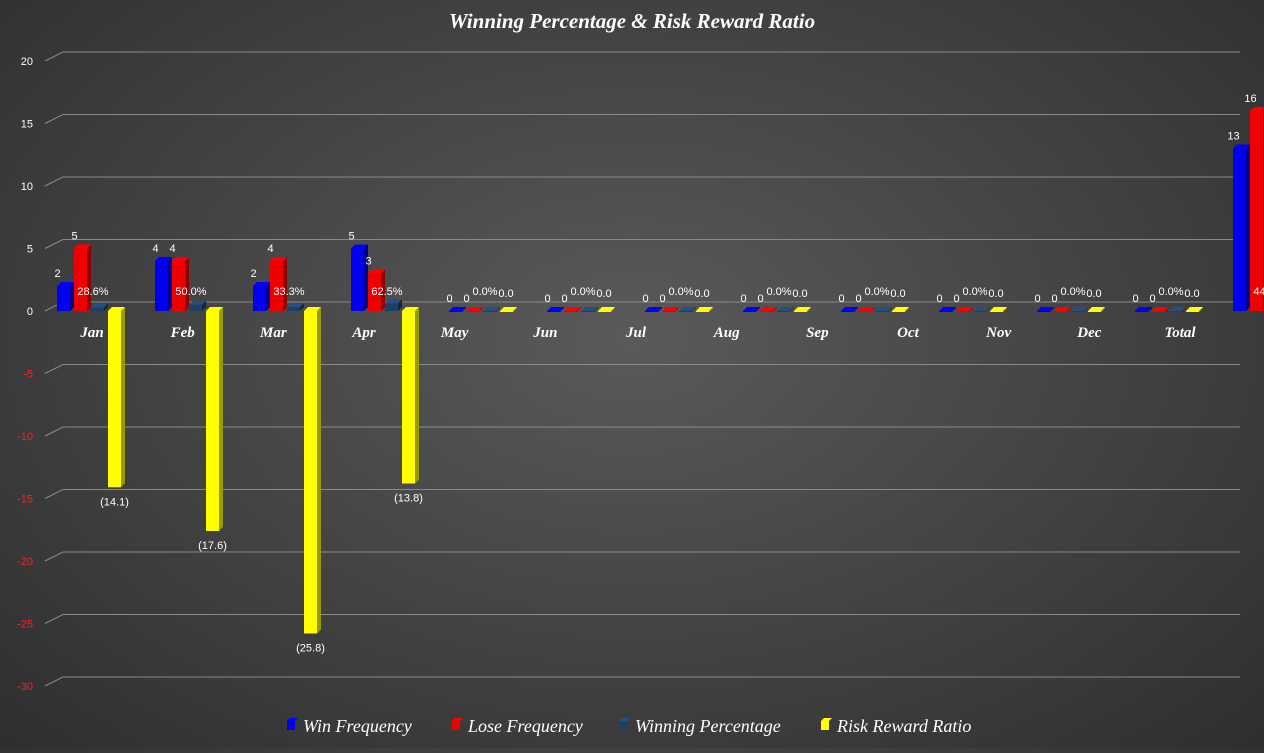  What do you see at coordinates (1233, 137) in the screenshot?
I see `data-label: 13` at bounding box center [1233, 137].